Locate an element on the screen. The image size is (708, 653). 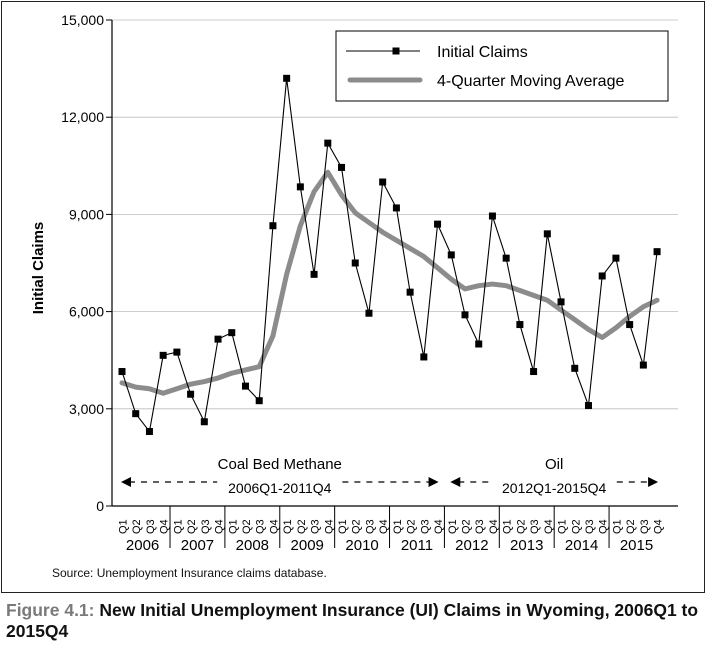
x-tick-label-year: 2007 is located at coordinates (197, 545).